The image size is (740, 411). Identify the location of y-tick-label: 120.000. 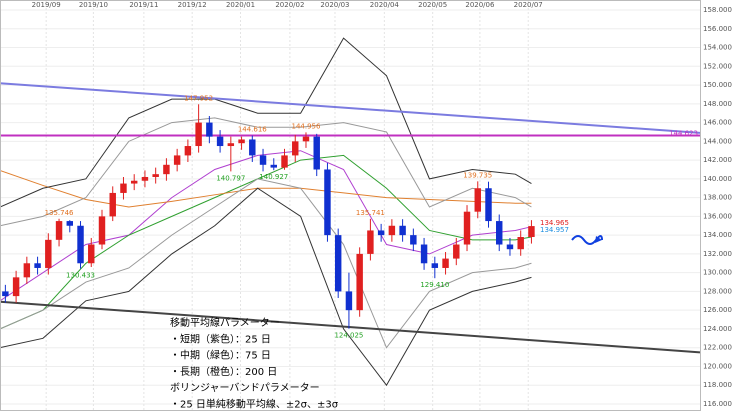
(717, 366).